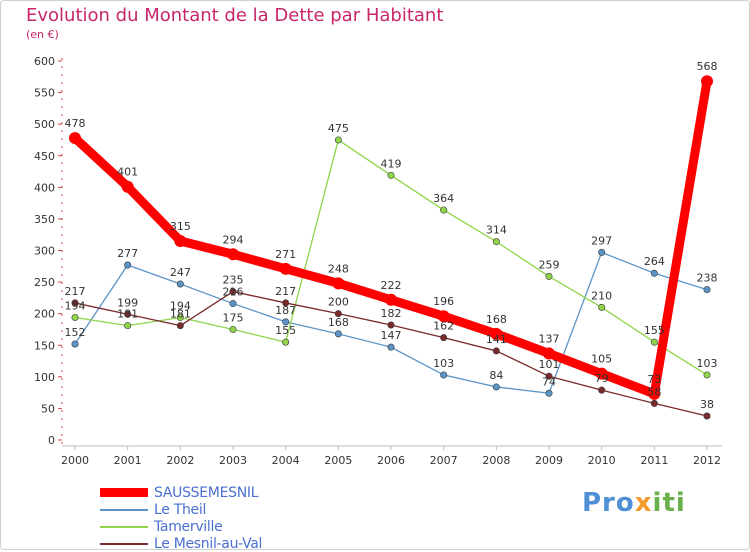  What do you see at coordinates (338, 322) in the screenshot?
I see `data-label-le-theil: 168` at bounding box center [338, 322].